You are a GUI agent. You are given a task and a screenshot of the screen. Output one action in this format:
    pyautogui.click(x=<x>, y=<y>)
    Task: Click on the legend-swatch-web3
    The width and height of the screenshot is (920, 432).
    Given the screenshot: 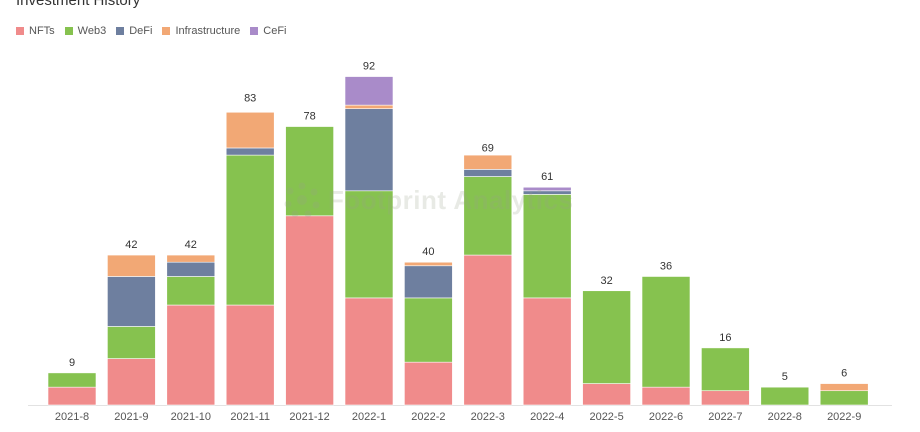 What is the action you would take?
    pyautogui.click(x=68, y=31)
    